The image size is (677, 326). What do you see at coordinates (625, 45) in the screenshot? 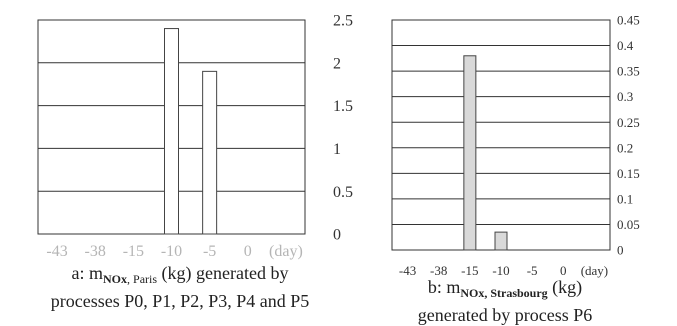
I see `y-tick-label: 0.4` at bounding box center [625, 45].